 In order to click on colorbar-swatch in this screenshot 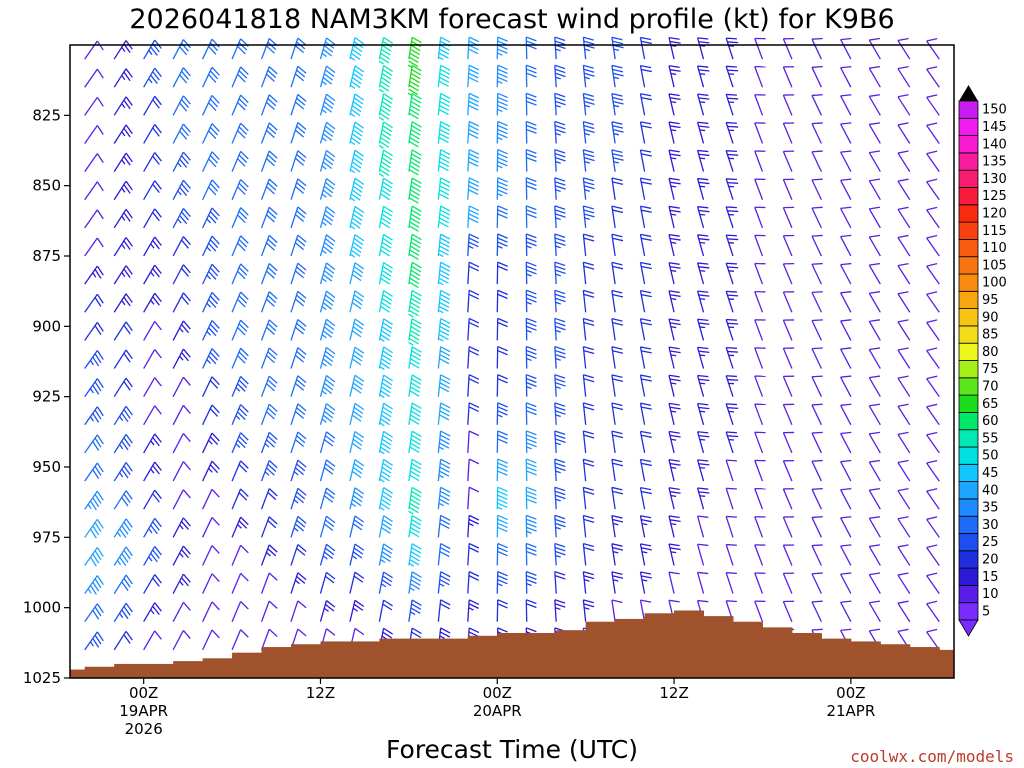, I will do `click(968, 196)`.